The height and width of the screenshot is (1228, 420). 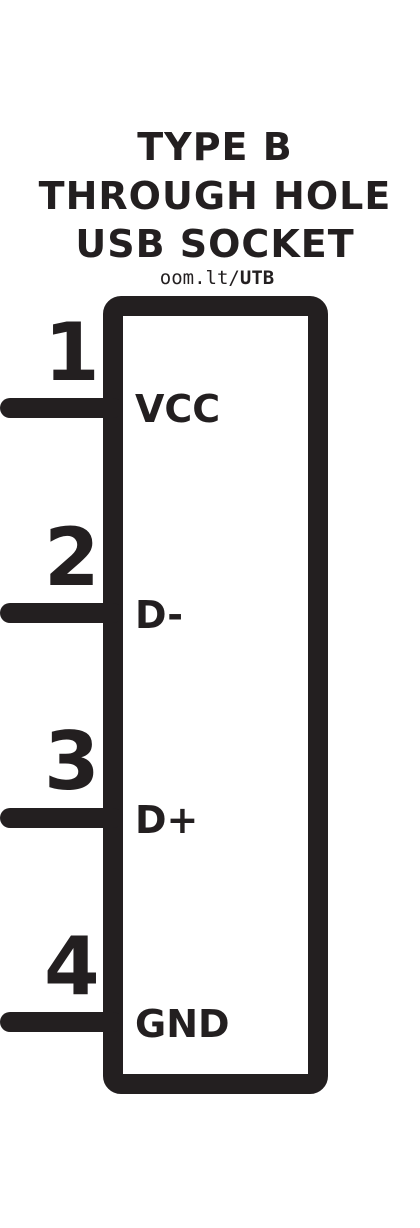 I want to click on product-url: oom.lt/UTB, so click(x=210, y=278).